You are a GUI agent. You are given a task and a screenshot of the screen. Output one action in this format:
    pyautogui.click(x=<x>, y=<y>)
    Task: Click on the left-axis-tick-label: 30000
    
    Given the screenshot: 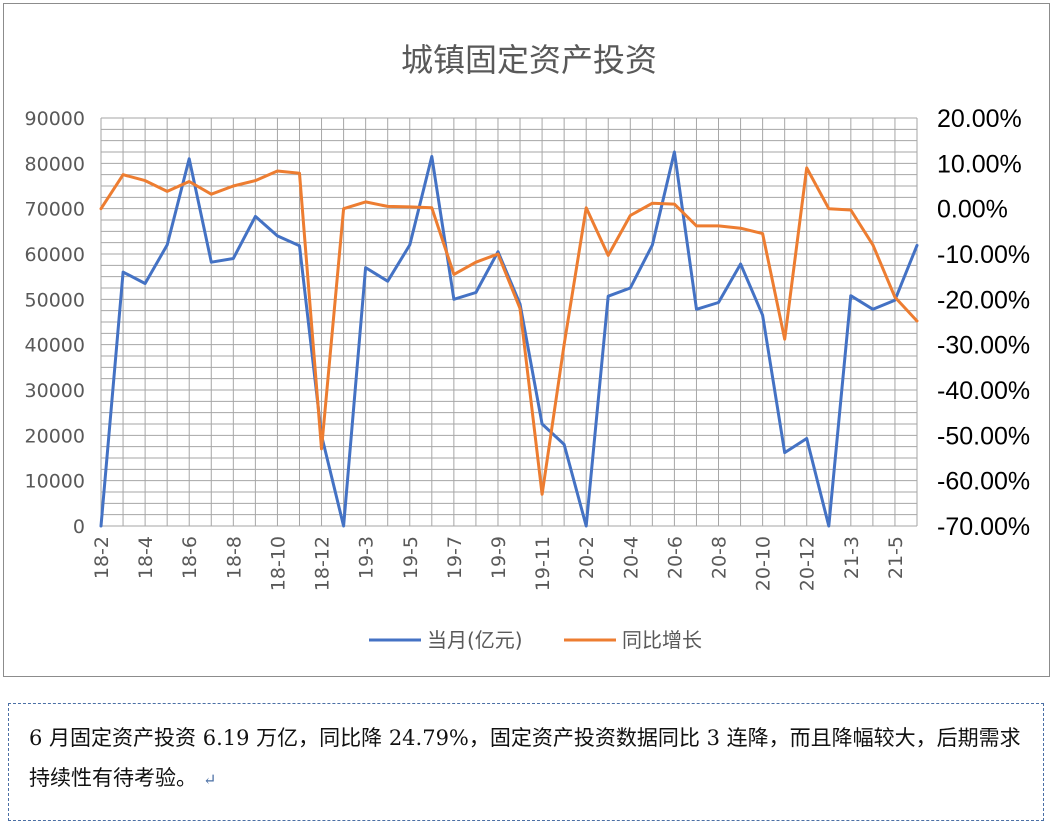 What is the action you would take?
    pyautogui.click(x=55, y=391)
    